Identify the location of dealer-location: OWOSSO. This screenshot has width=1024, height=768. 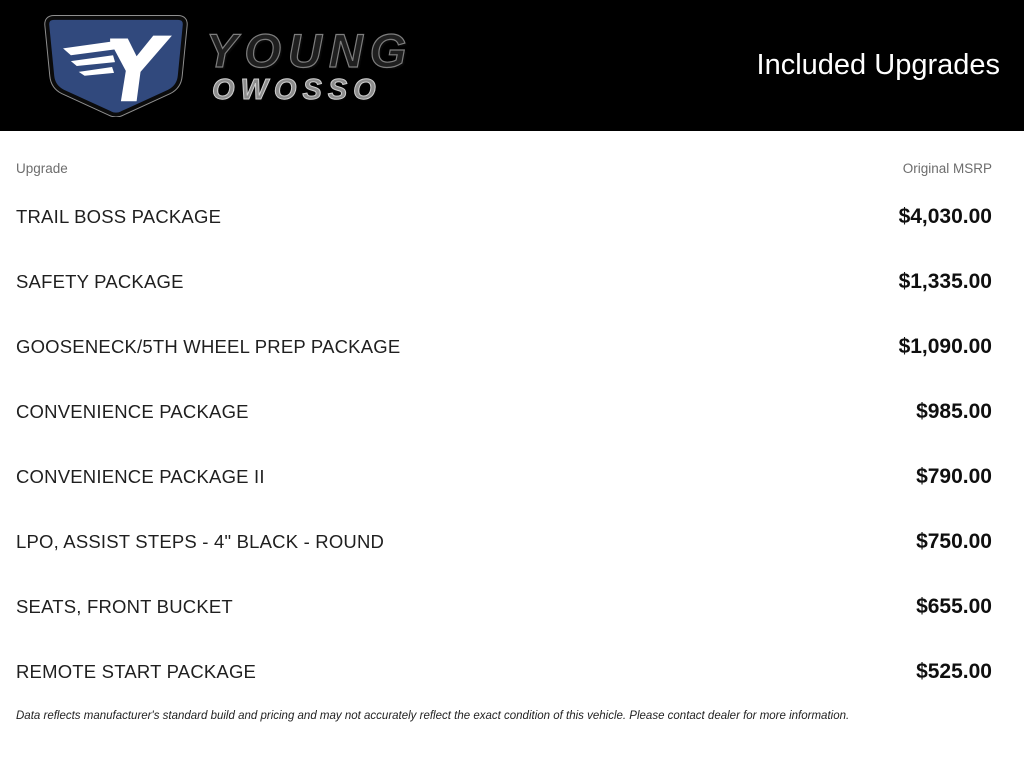
(296, 89).